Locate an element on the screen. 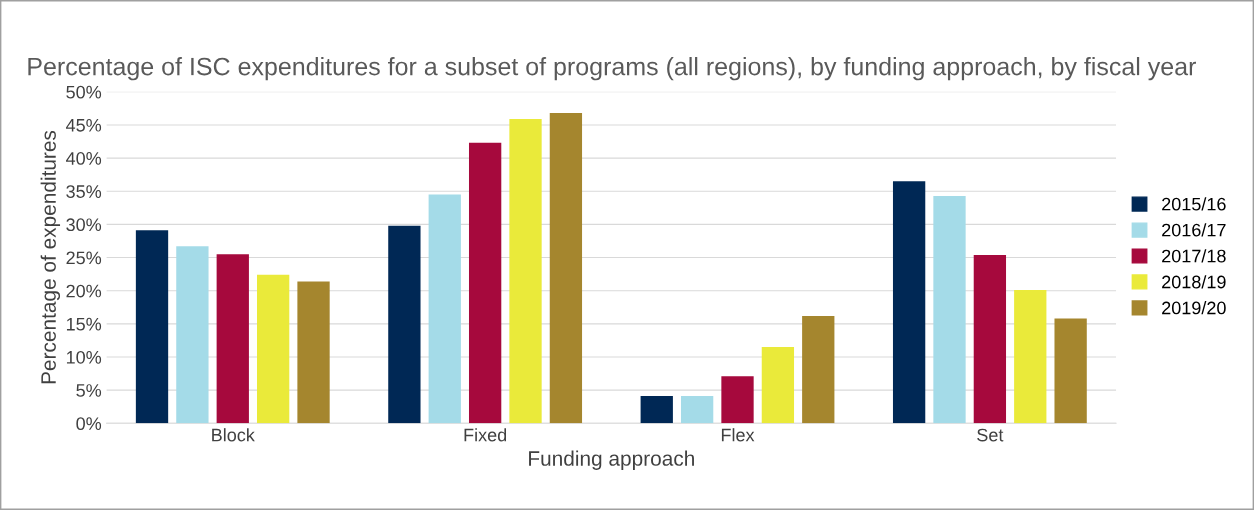  y-tick-label: 40% is located at coordinates (84, 158).